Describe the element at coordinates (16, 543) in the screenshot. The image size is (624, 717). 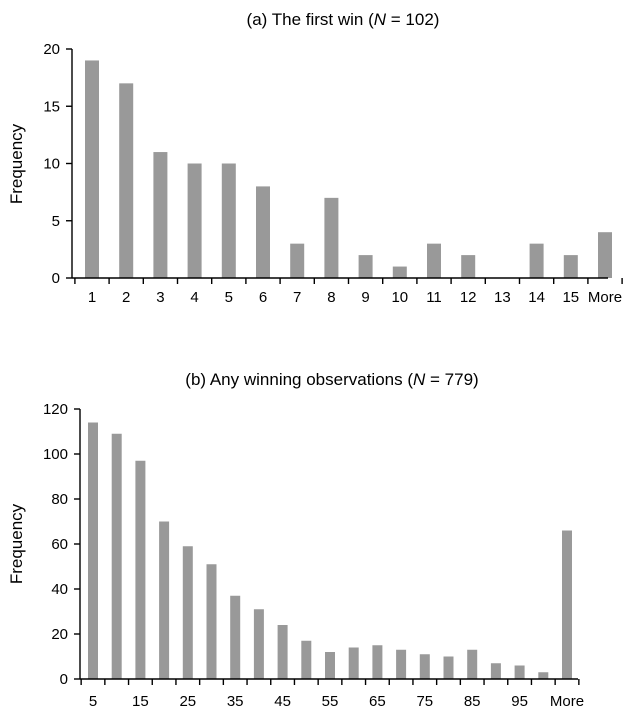
I see `chart-b-y-axis-label: Frequency` at that location.